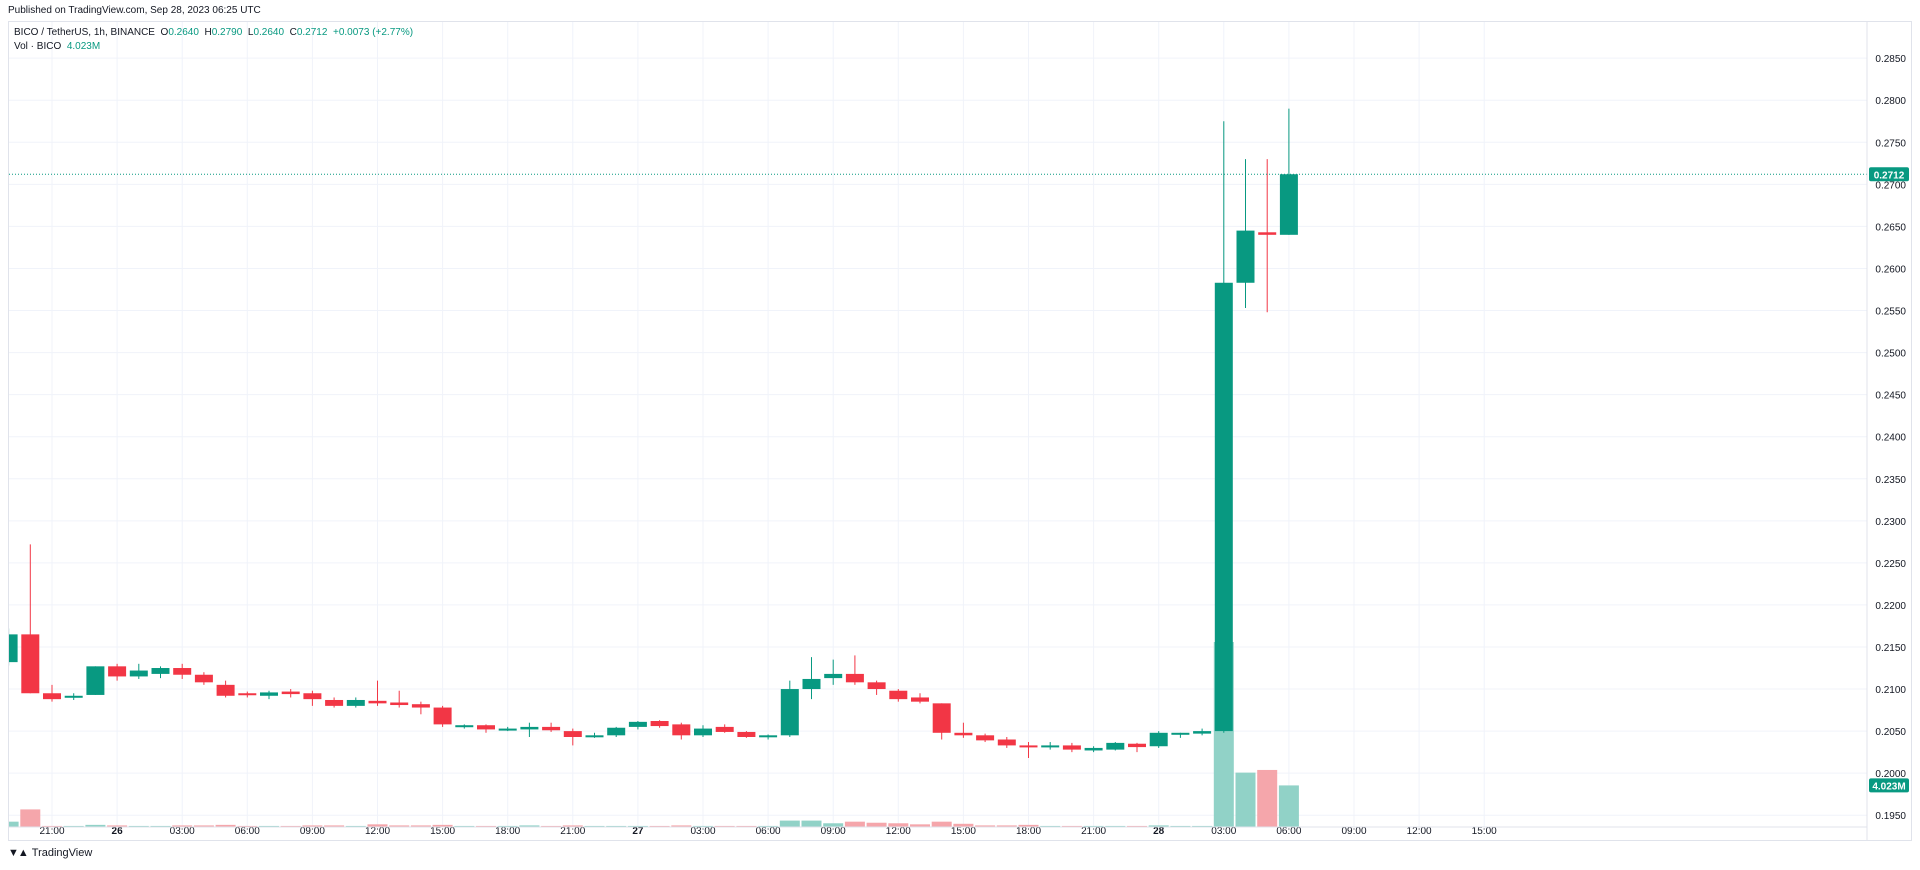 The image size is (1920, 870). I want to click on price-tick-label: 0.2300, so click(1890, 522).